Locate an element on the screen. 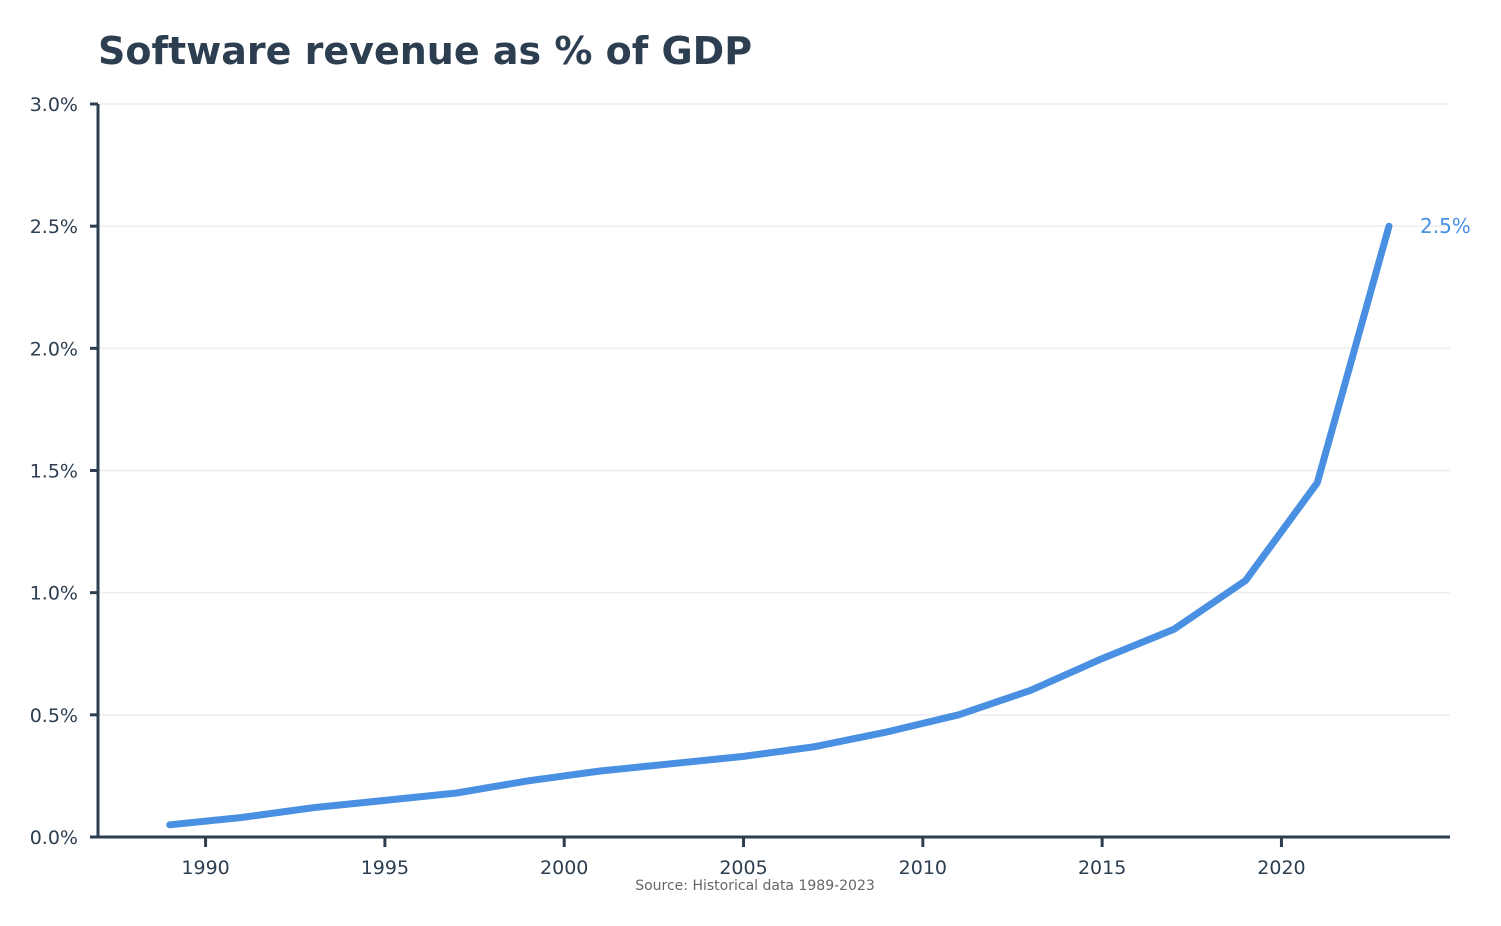 This screenshot has width=1501, height=926. y-tick-label: 1.0% is located at coordinates (54, 594).